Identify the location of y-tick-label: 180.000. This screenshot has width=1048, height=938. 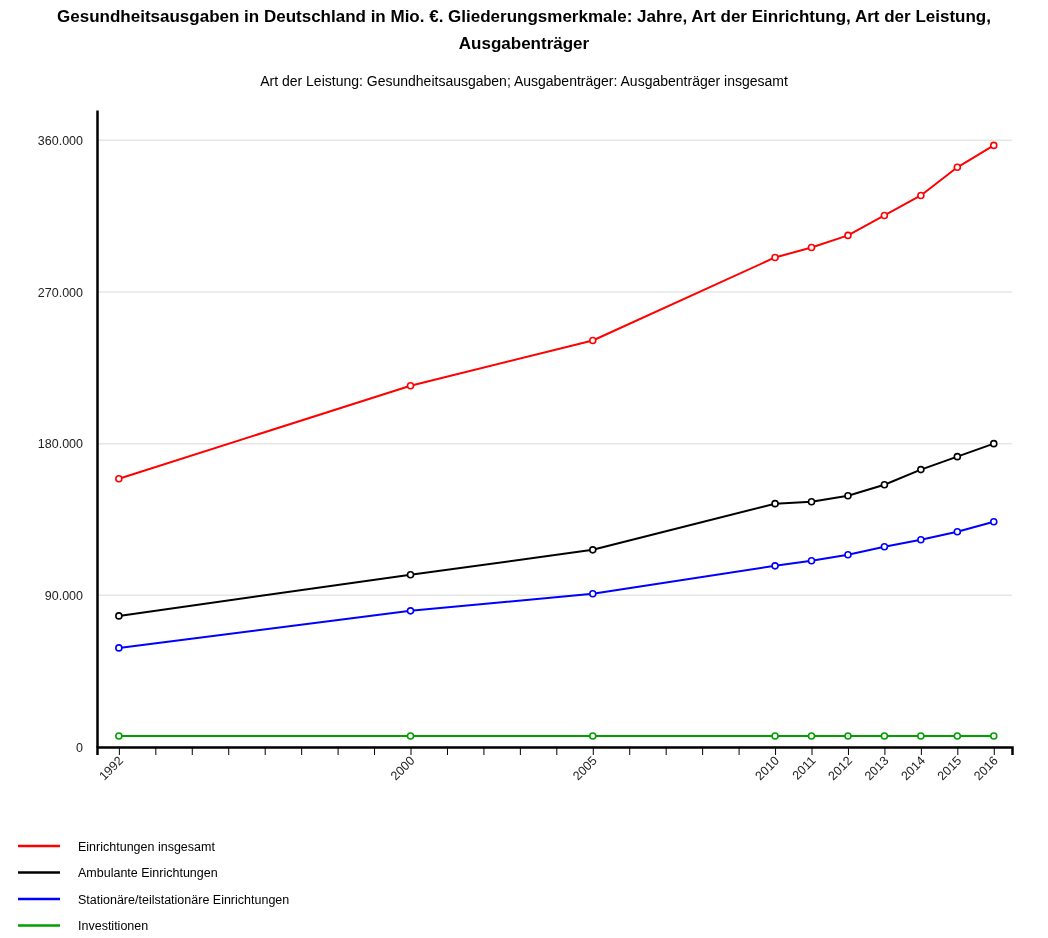
(60, 444).